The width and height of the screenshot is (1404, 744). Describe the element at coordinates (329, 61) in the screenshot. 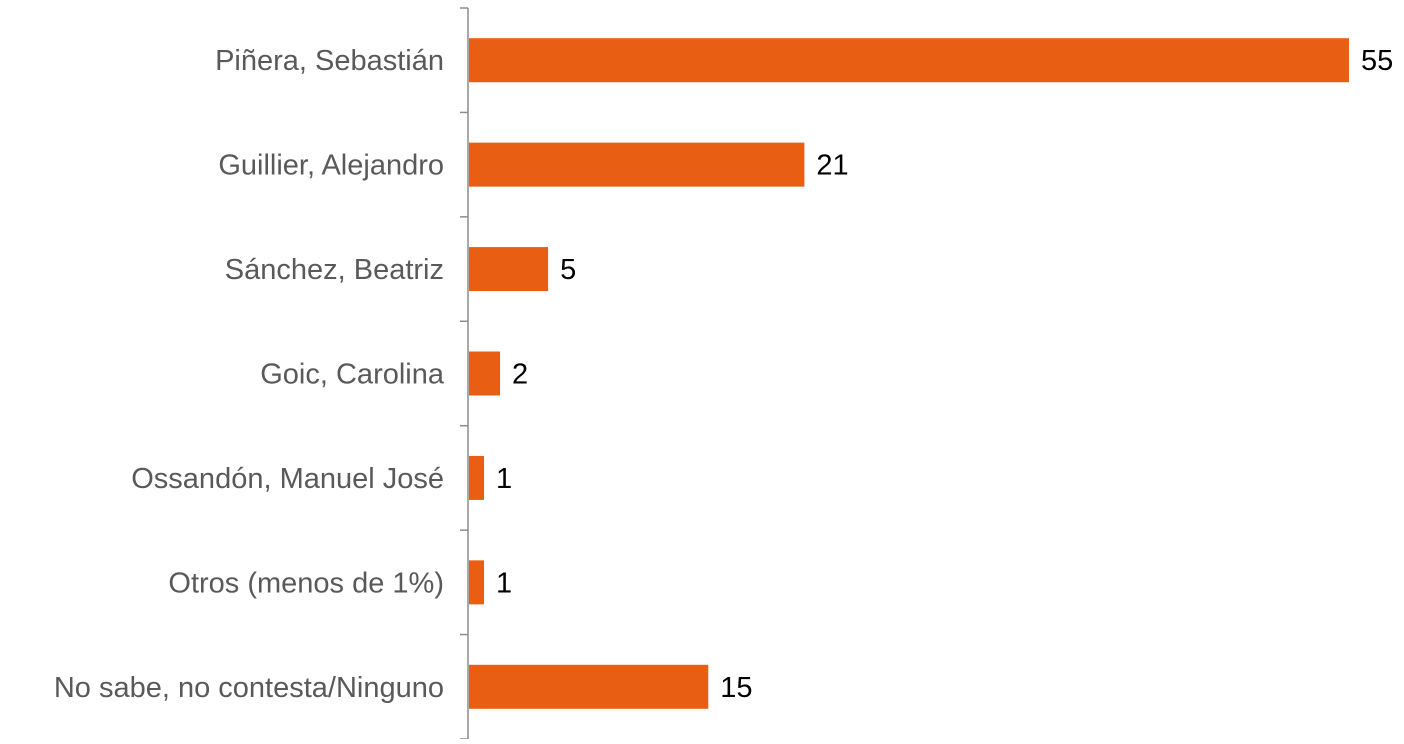

I see `category-label: Piñera, Sebastián` at that location.